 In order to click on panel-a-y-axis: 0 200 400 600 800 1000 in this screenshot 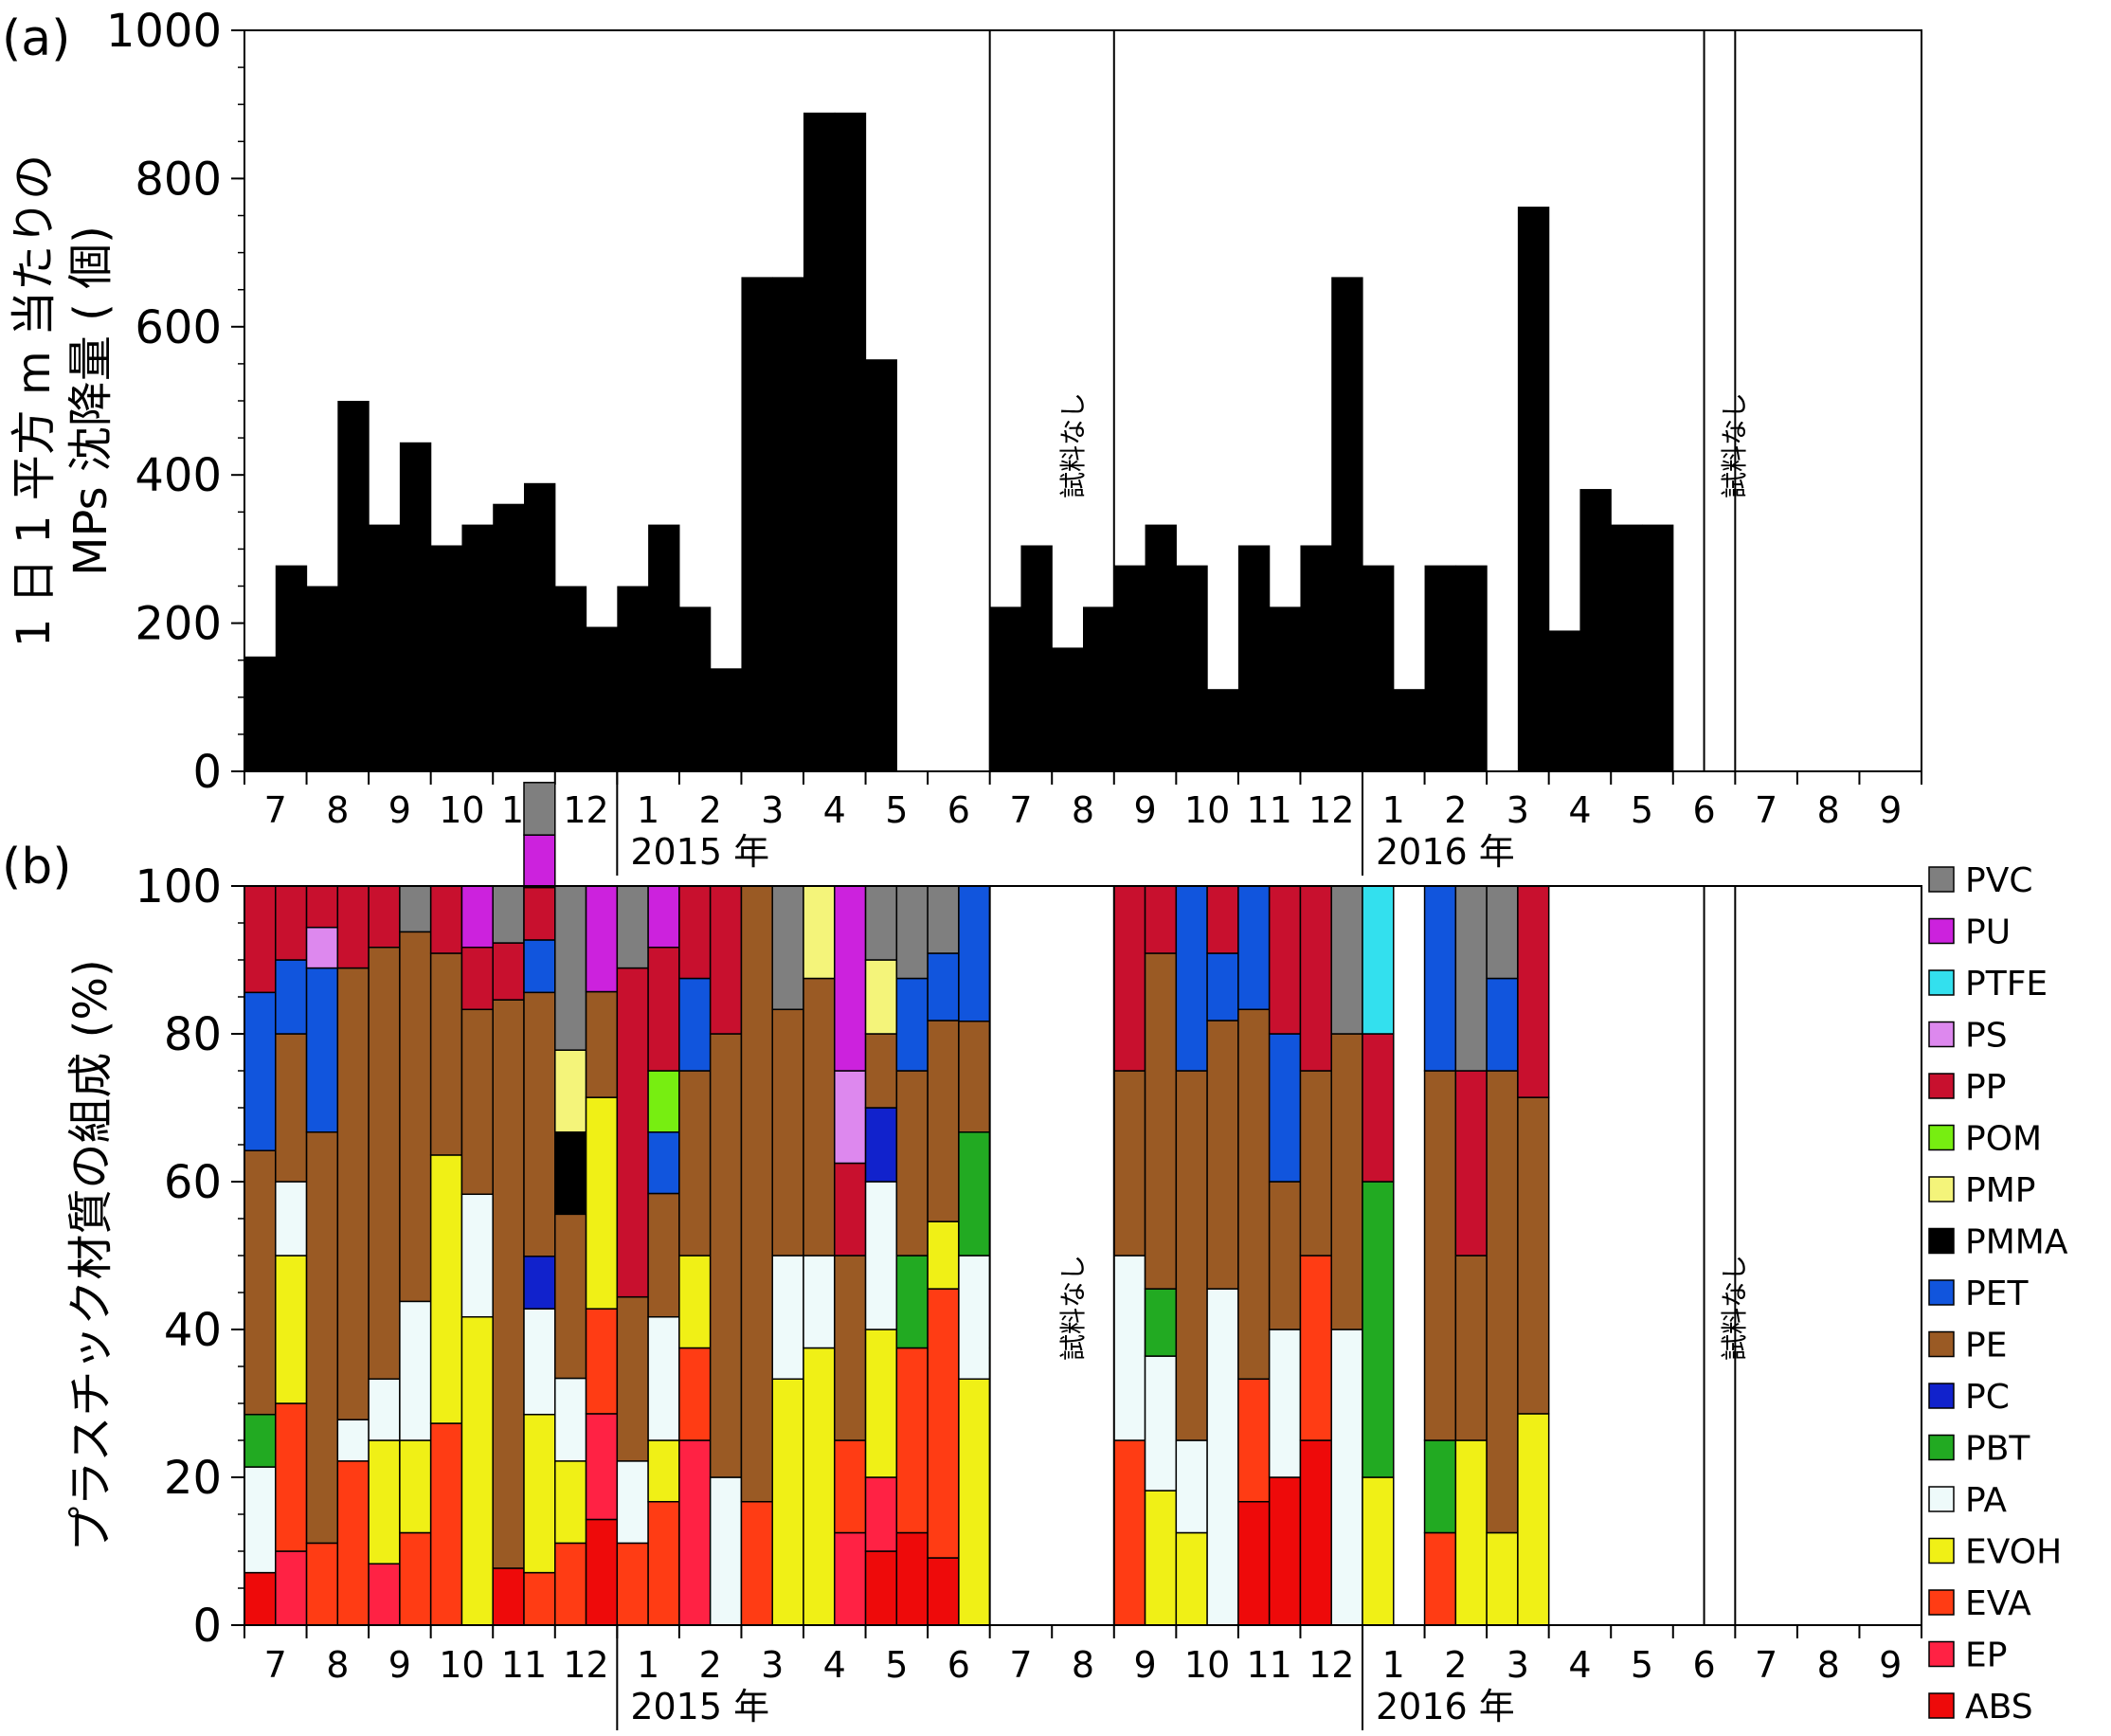, I will do `click(175, 402)`.